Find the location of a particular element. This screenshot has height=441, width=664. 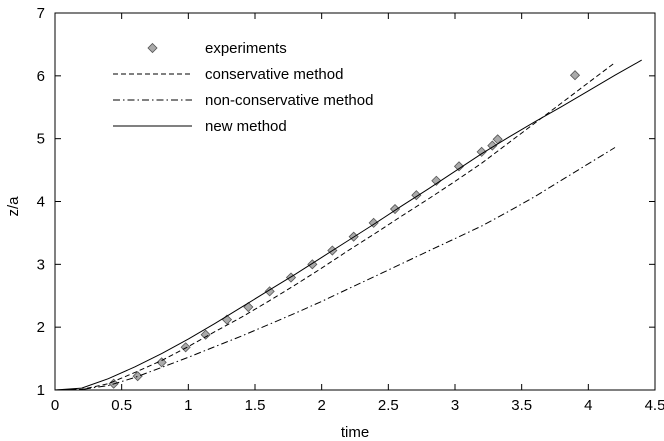

y-tick-label: 3 is located at coordinates (41, 264).